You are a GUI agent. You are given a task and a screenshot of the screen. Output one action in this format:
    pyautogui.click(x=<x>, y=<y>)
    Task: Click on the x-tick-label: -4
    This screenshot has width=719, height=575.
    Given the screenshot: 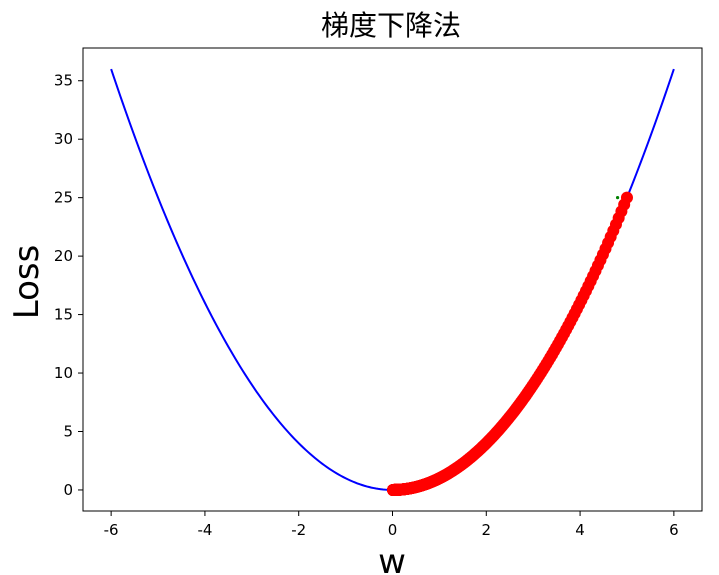 What is the action you would take?
    pyautogui.click(x=204, y=530)
    